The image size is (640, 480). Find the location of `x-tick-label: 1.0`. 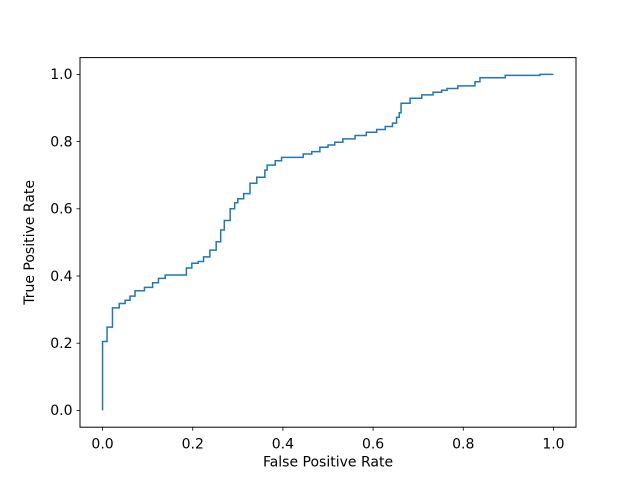

x-tick-label: 1.0 is located at coordinates (553, 445).